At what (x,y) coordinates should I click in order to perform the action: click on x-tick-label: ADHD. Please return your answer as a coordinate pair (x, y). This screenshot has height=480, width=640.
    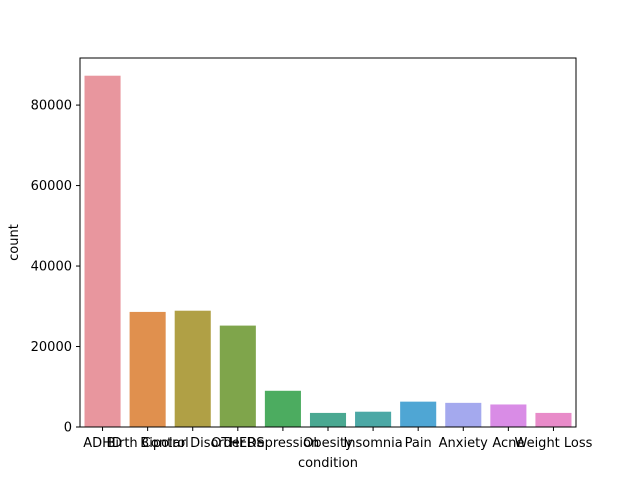
    Looking at the image, I should click on (102, 443).